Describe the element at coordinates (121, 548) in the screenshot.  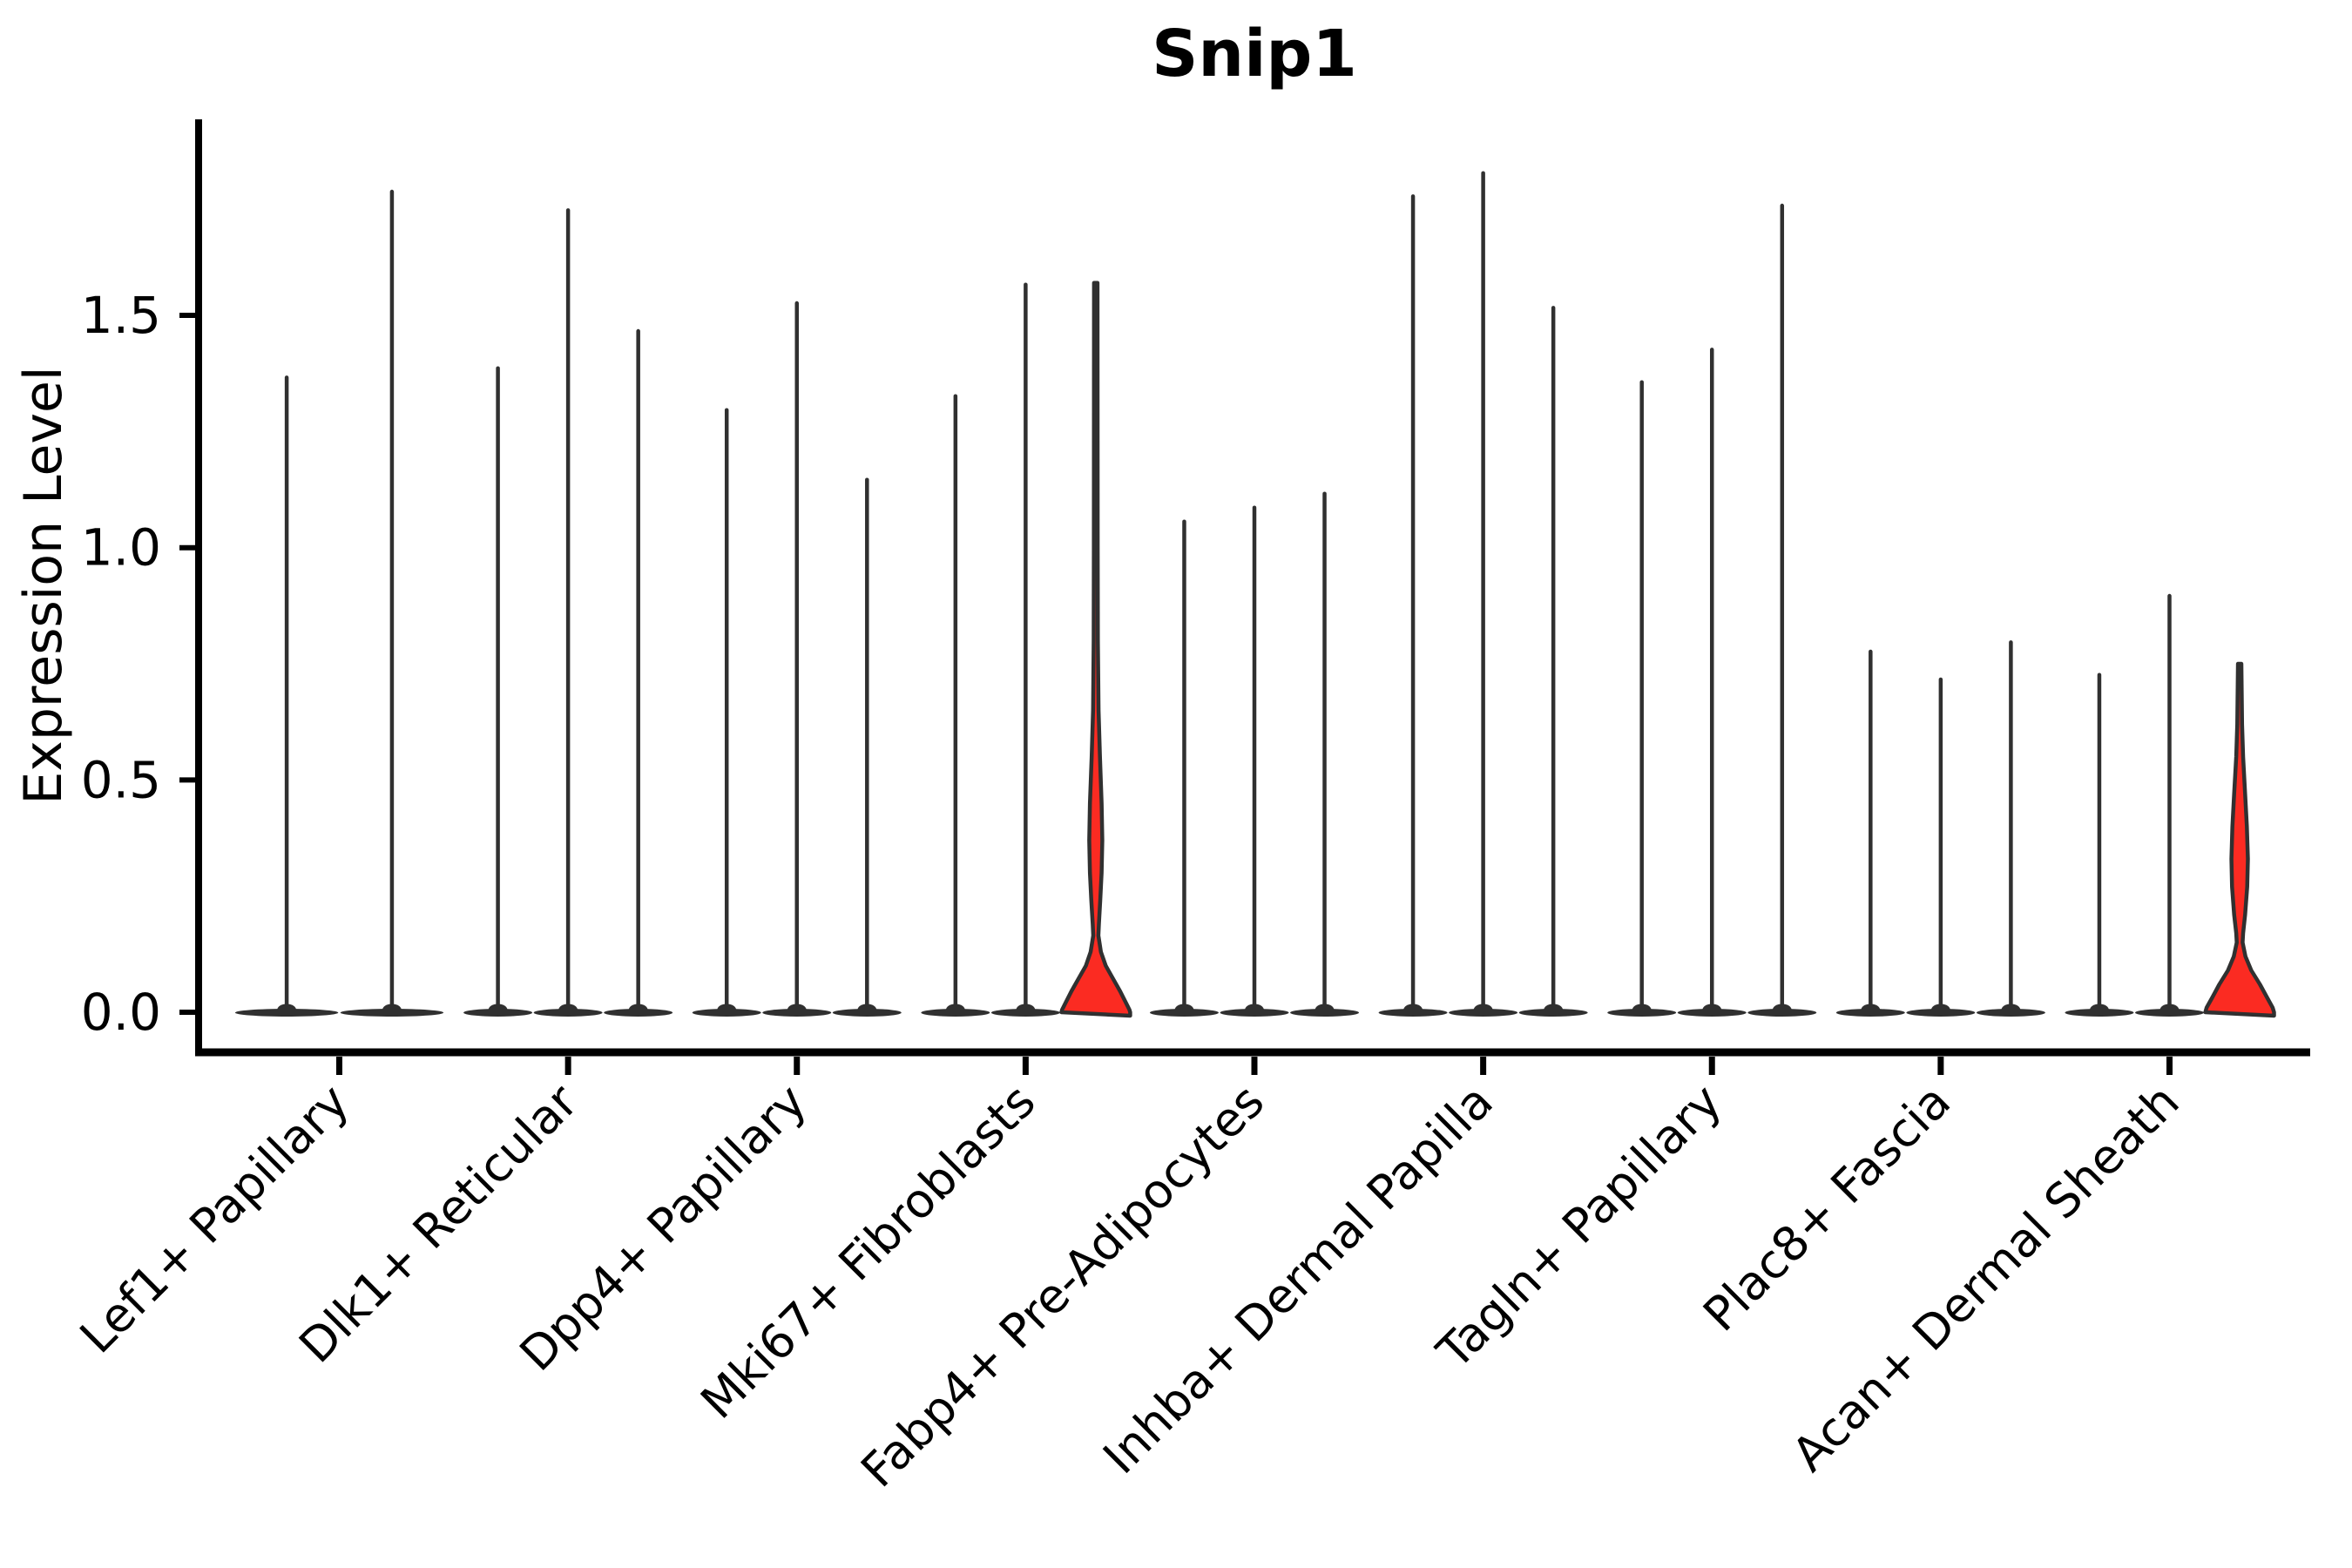
I see `y-tick-label: 1.0` at that location.